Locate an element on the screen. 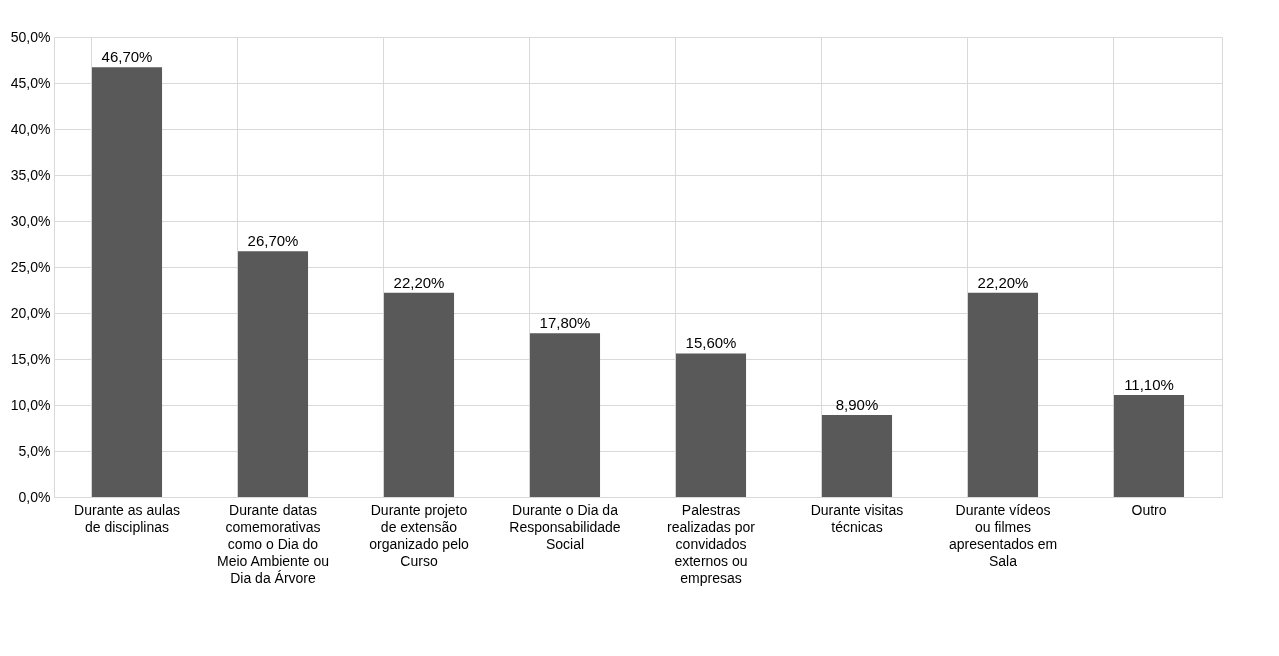 This screenshot has height=656, width=1279. data-label: 17,80% is located at coordinates (565, 323).